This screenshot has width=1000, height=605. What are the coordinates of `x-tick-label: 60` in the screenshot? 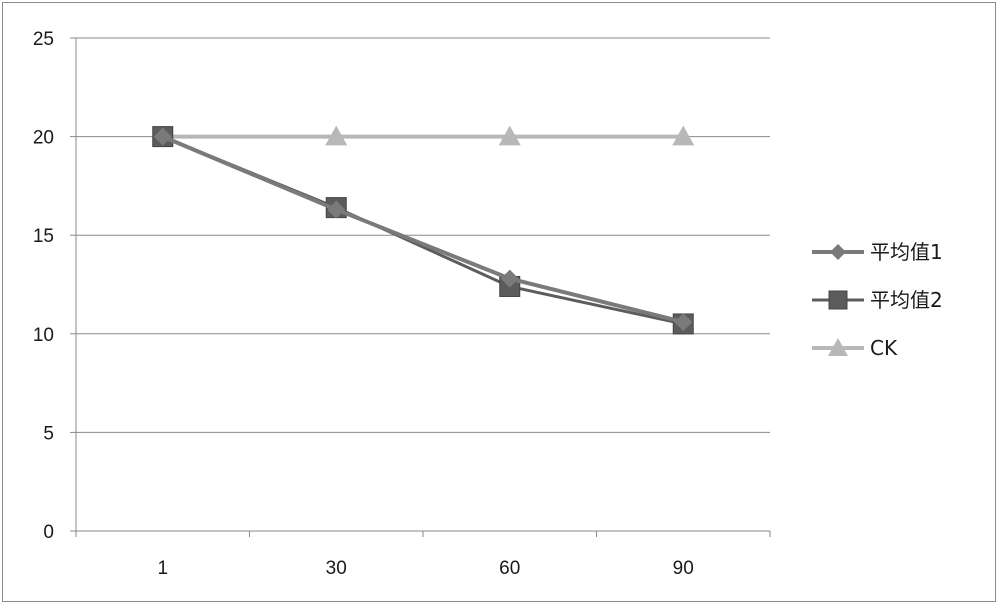 It's located at (509, 568).